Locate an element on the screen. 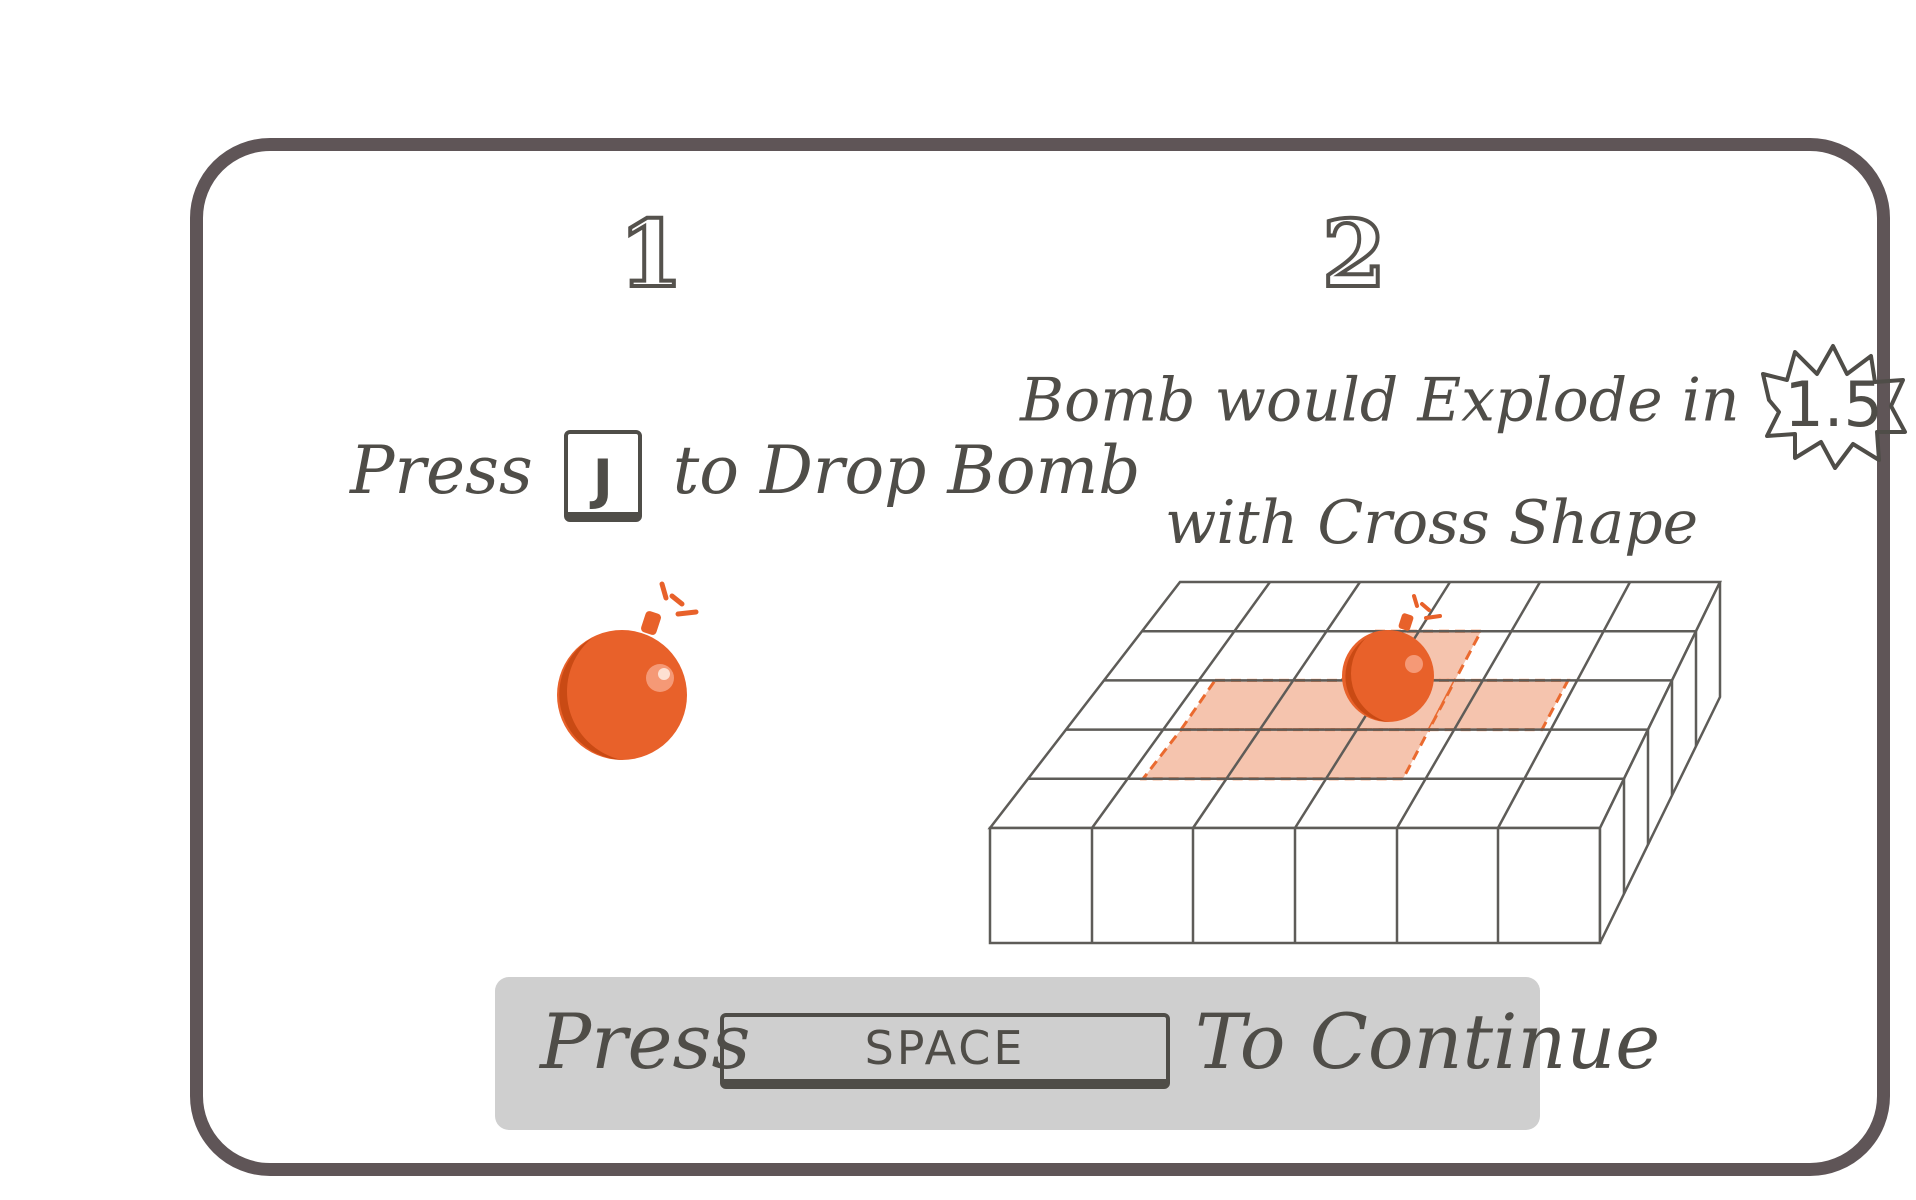  step-1-caption: Press J to Drop Bomb is located at coordinates (745, 476).